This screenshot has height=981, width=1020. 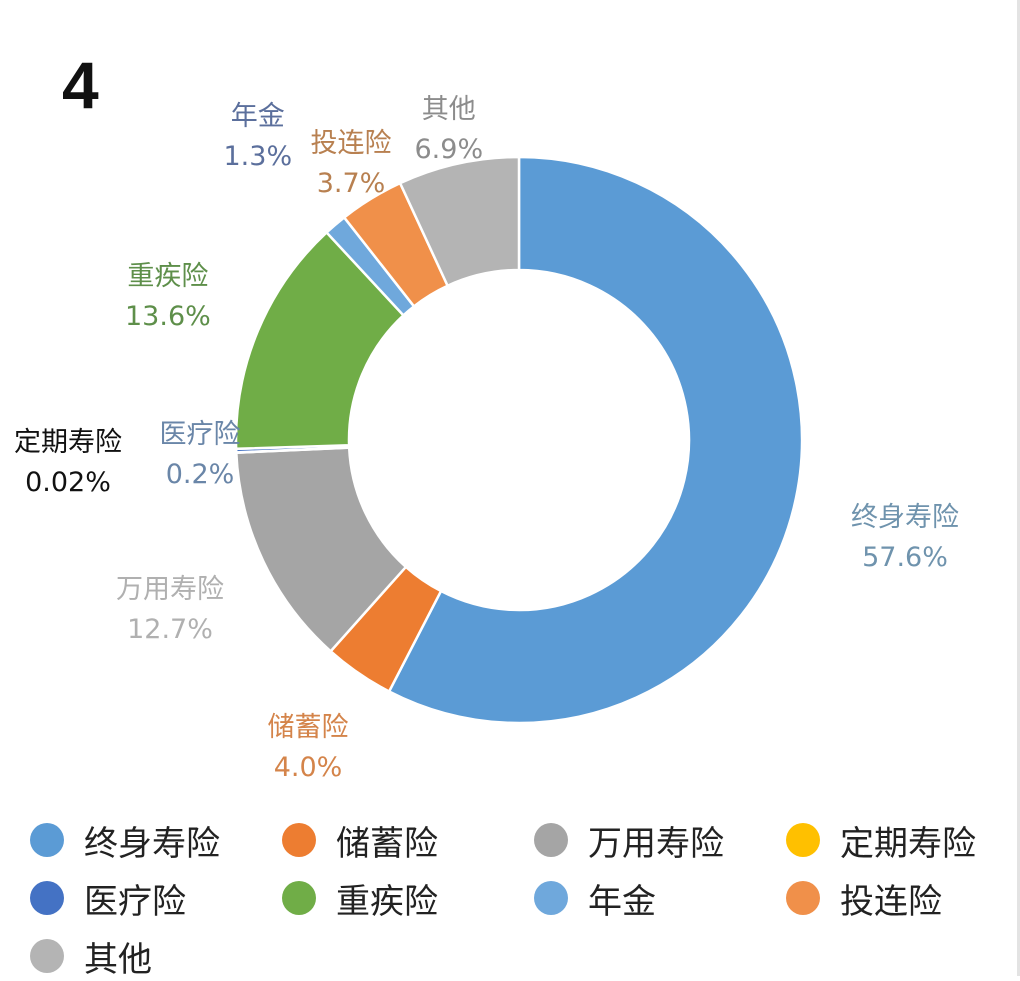 I want to click on legend-label: 其他, so click(x=118, y=959).